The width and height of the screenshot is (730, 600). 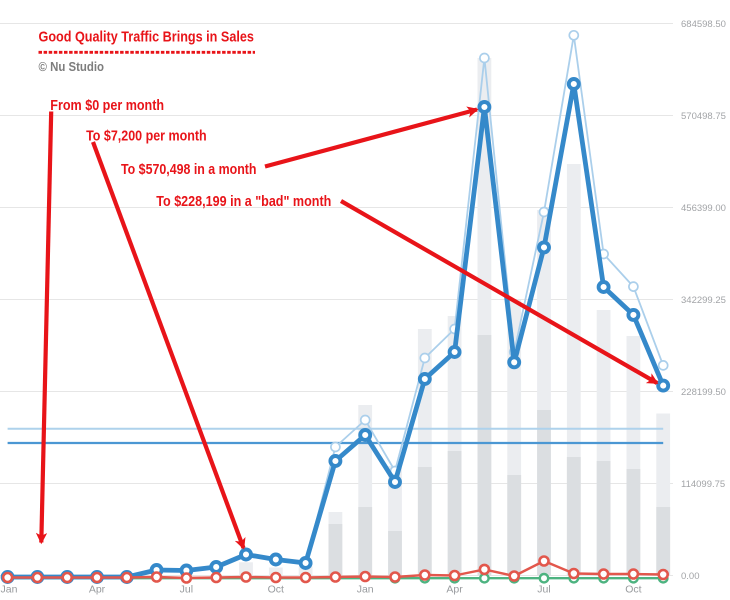 What do you see at coordinates (703, 392) in the screenshot?
I see `svg-text: 228199.50` at bounding box center [703, 392].